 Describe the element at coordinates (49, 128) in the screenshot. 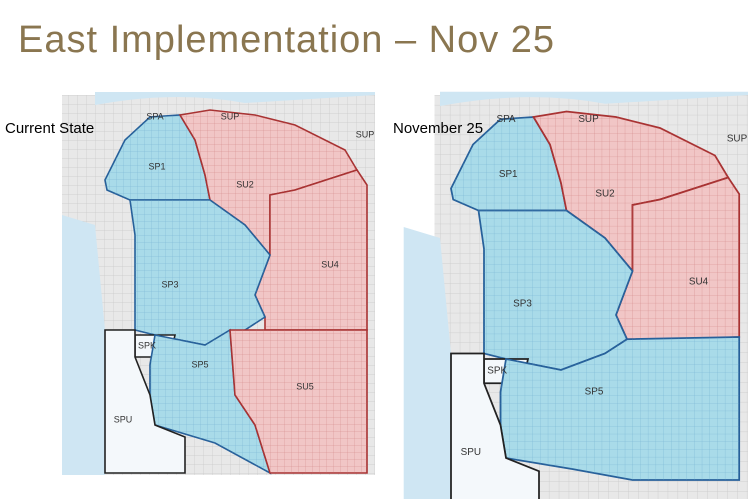

I see `map-caption: Current State` at that location.